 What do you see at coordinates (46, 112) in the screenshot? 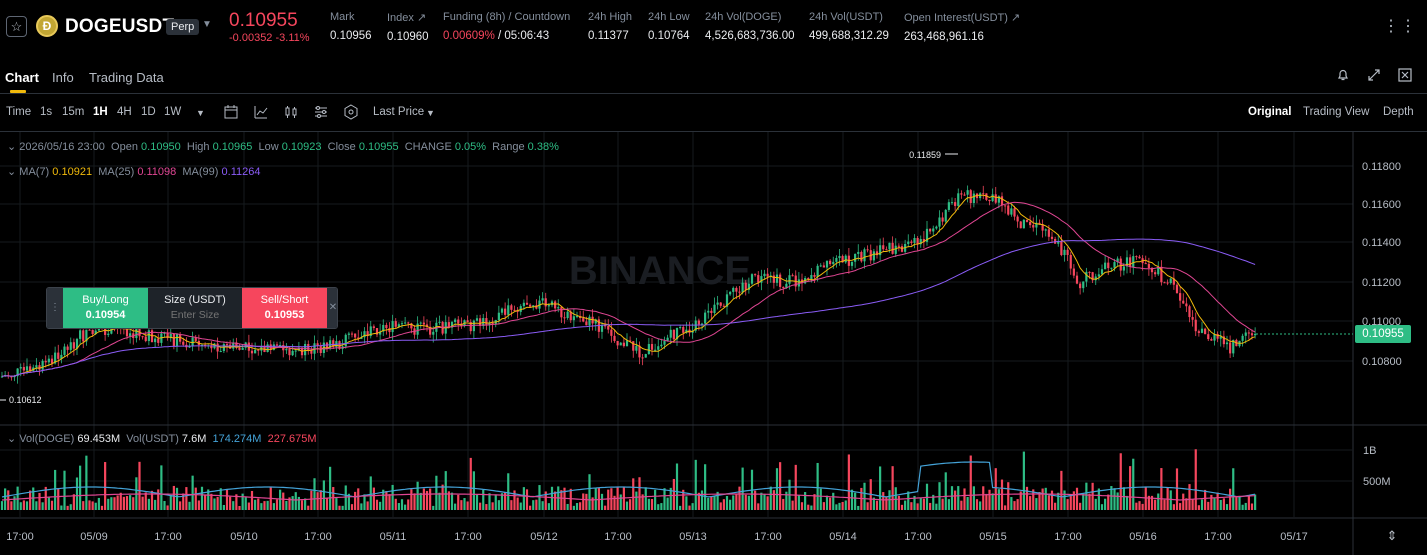
I see `interval-1s: 1s` at bounding box center [46, 112].